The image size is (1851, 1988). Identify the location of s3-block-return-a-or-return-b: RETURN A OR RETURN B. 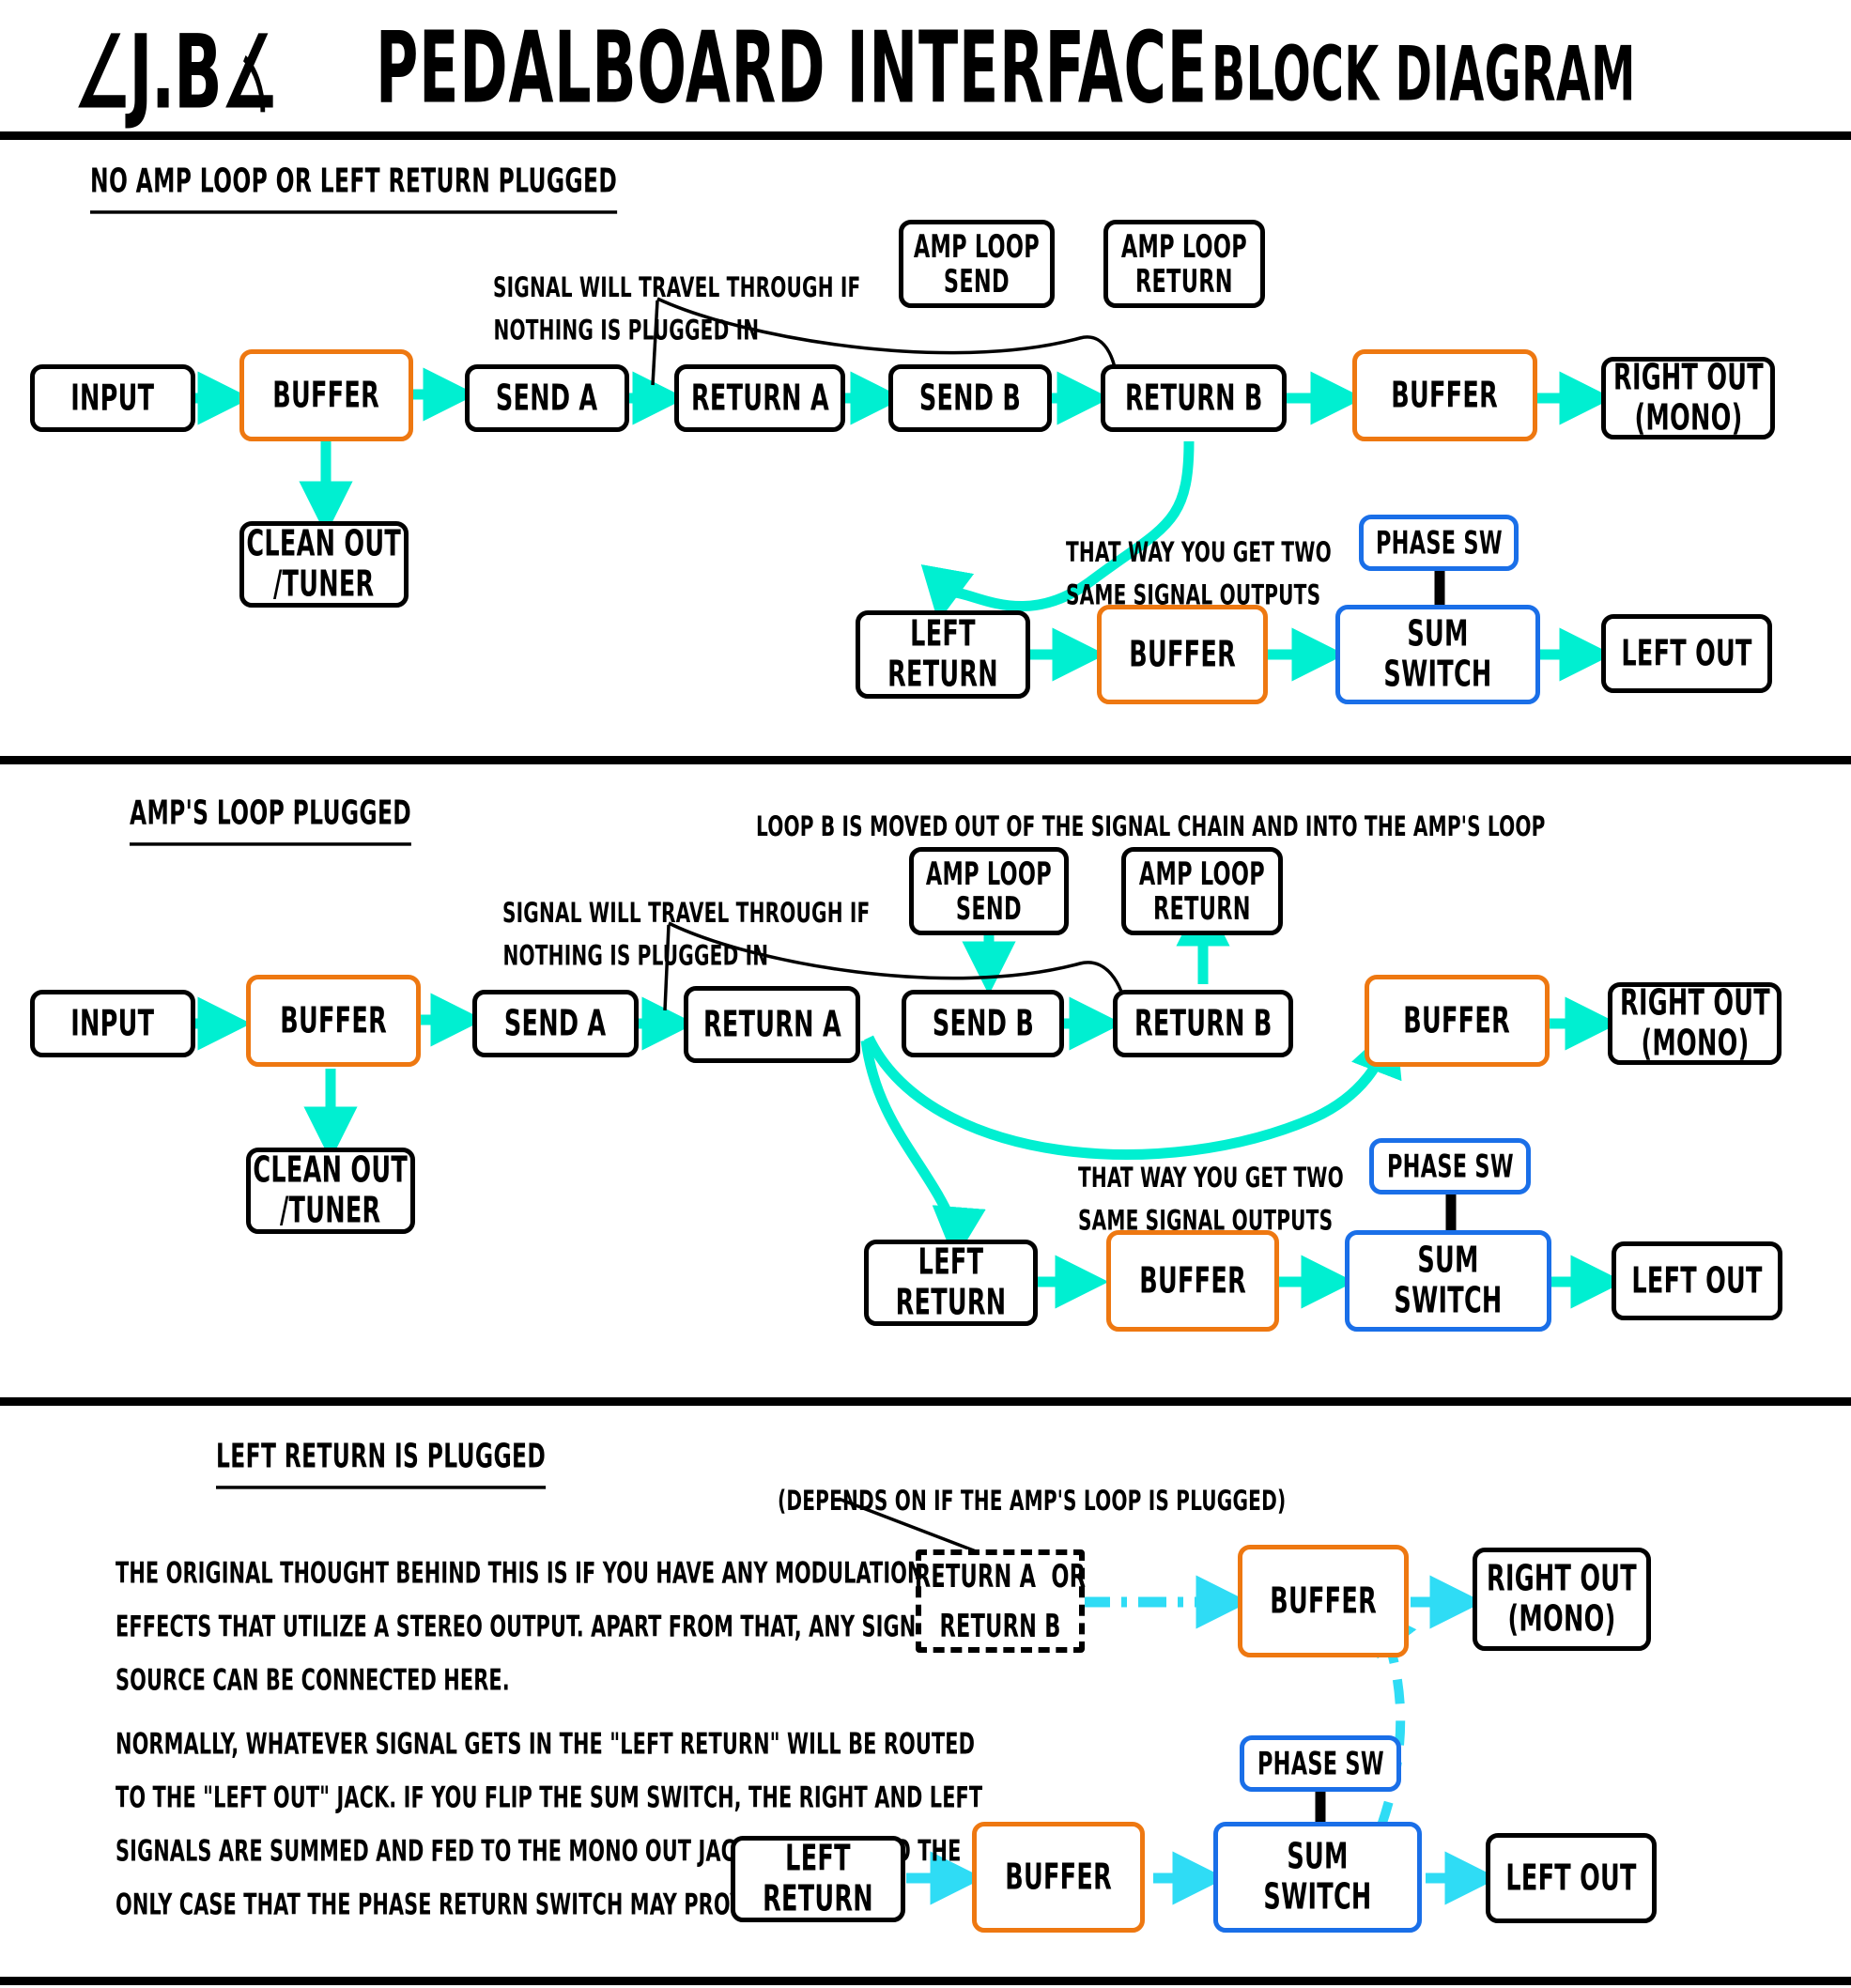
(1001, 1601).